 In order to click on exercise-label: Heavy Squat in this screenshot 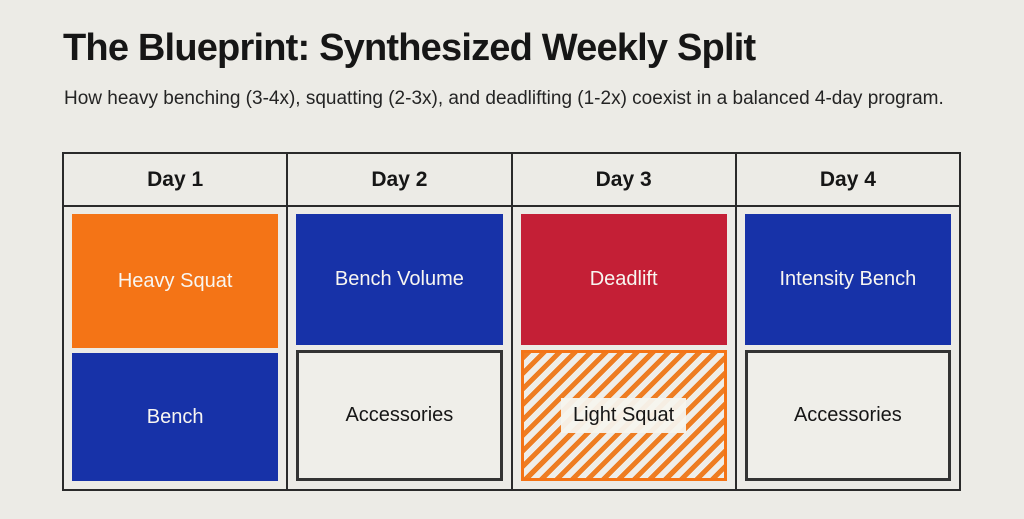, I will do `click(175, 280)`.